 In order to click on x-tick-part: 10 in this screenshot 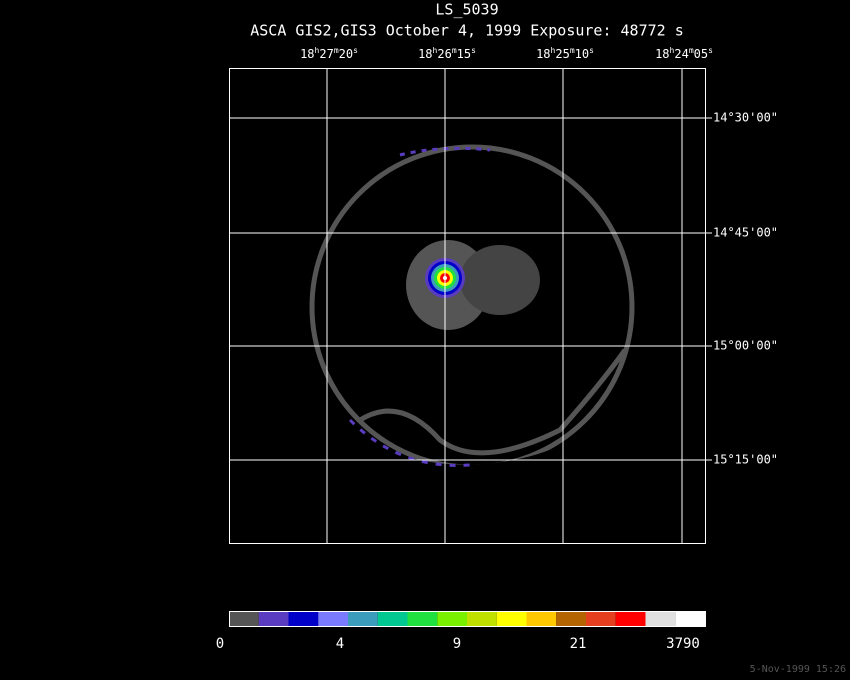, I will do `click(582, 54)`.